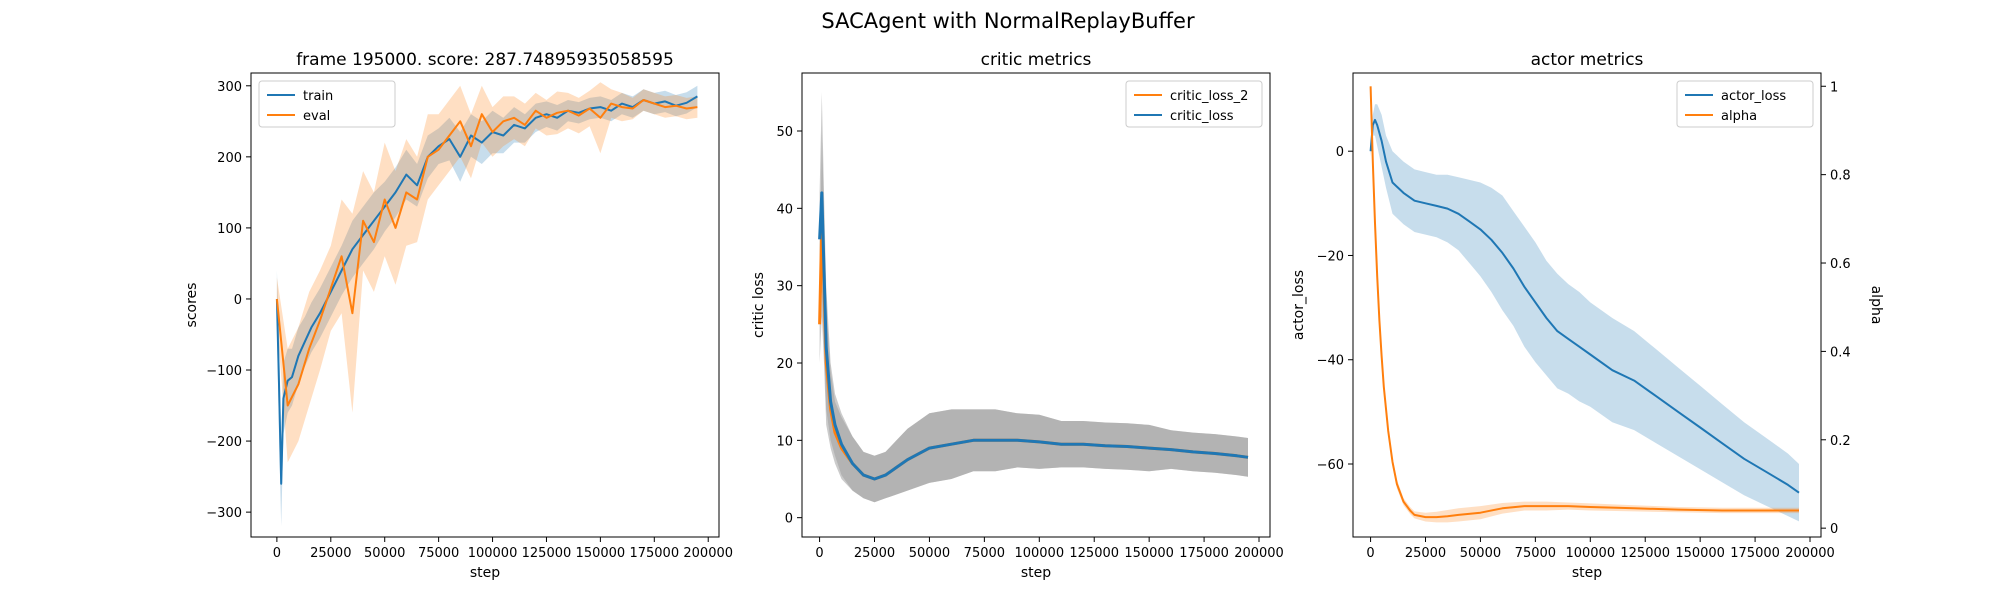 Image resolution: width=2000 pixels, height=600 pixels. What do you see at coordinates (1753, 96) in the screenshot?
I see `legend-label-actor_loss: actor_loss` at bounding box center [1753, 96].